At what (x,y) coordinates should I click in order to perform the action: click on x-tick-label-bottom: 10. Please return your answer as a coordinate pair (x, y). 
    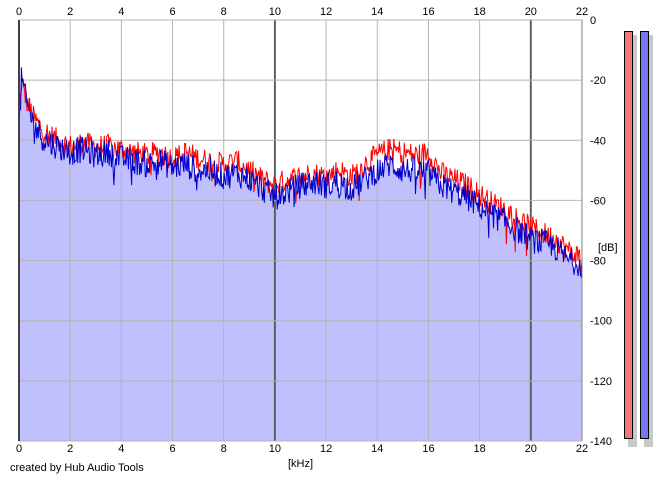
    Looking at the image, I should click on (275, 449).